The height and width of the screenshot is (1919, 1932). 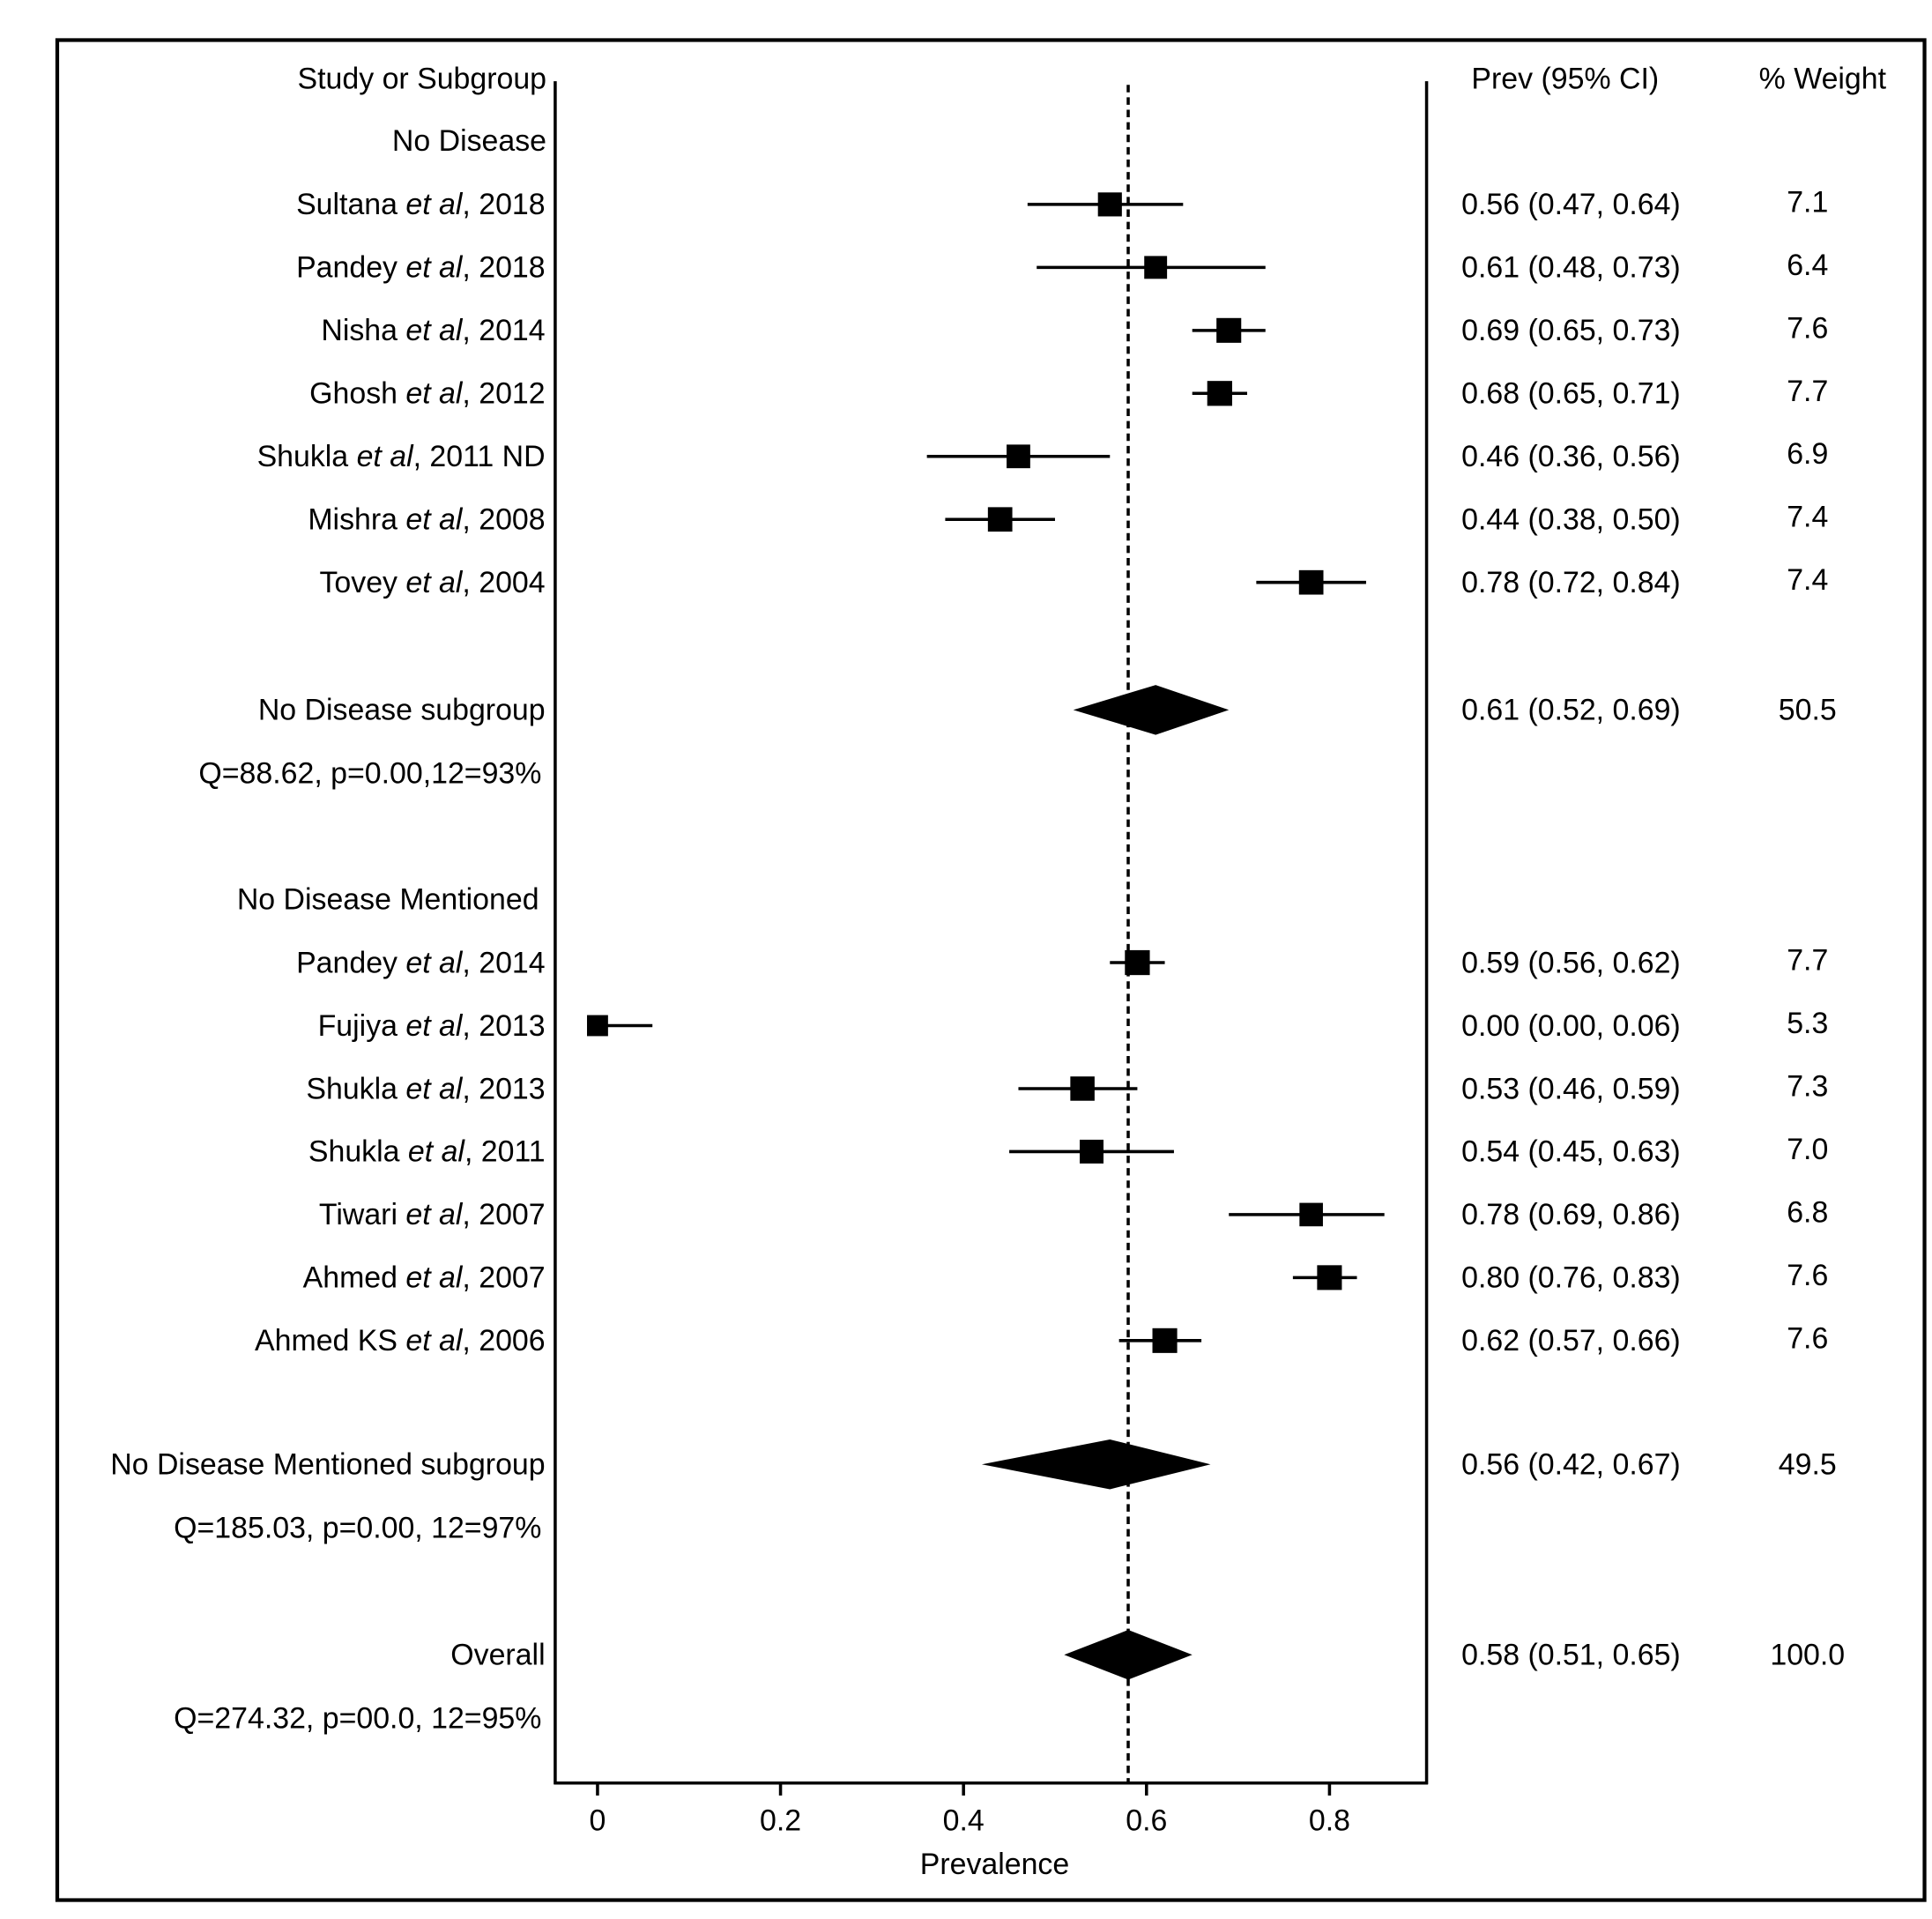 What do you see at coordinates (1571, 1465) in the screenshot?
I see `ci-text: 0.56 (0.42, 0.67)` at bounding box center [1571, 1465].